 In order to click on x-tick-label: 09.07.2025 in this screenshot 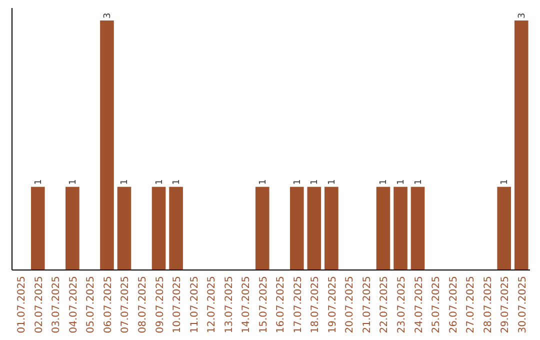, I will do `click(160, 305)`.